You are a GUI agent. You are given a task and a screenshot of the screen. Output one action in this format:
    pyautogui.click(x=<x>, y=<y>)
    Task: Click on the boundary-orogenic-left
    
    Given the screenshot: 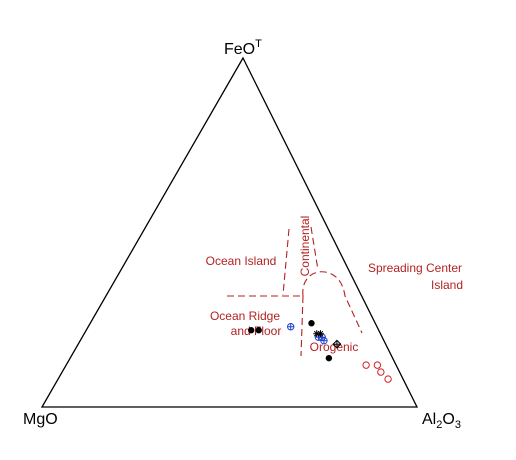 What is the action you would take?
    pyautogui.click(x=302, y=326)
    